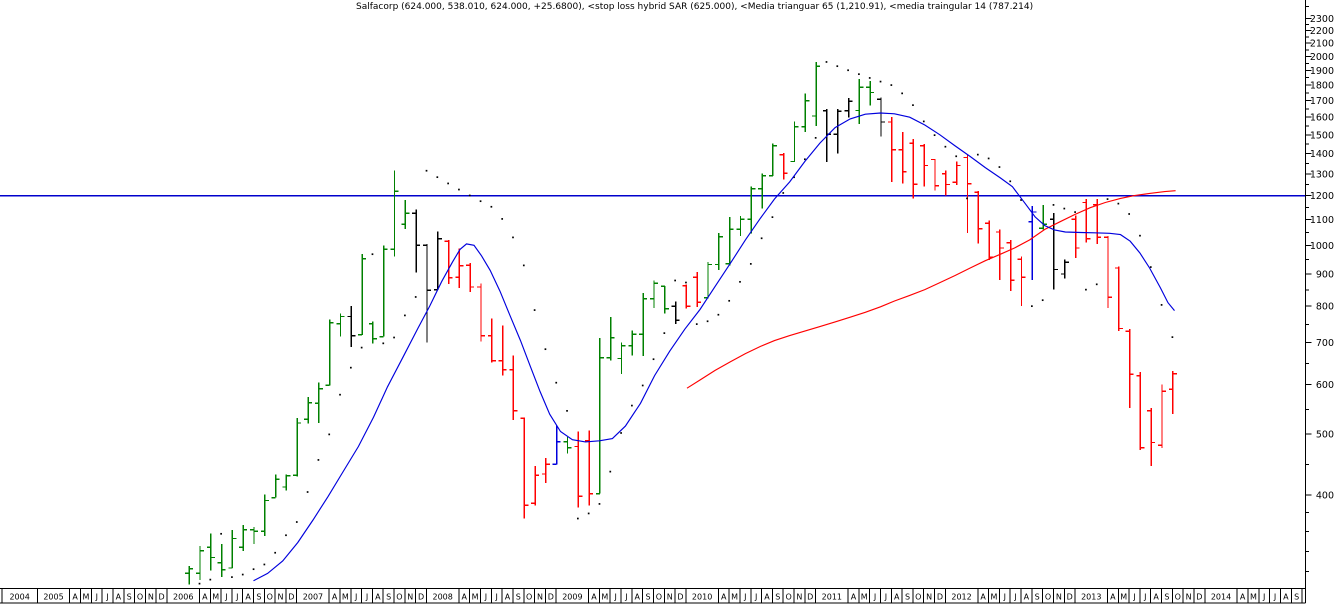 The width and height of the screenshot is (1338, 604). I want to click on ma-65-line, so click(931, 289).